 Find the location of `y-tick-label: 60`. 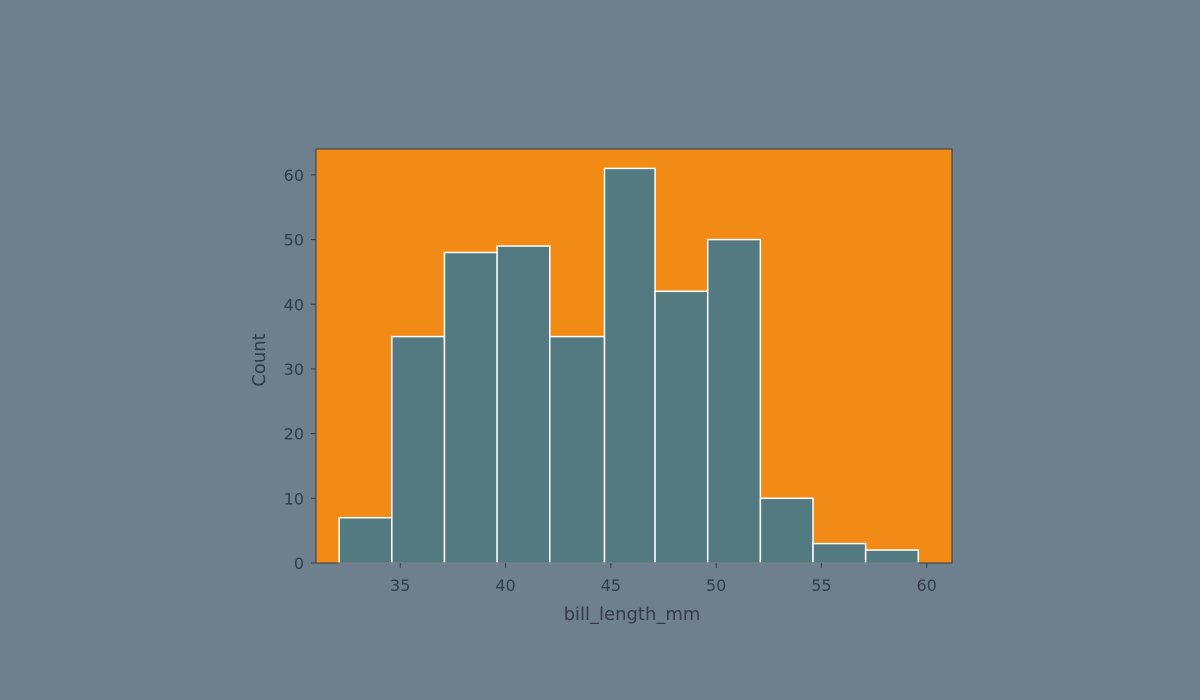

y-tick-label: 60 is located at coordinates (294, 175).